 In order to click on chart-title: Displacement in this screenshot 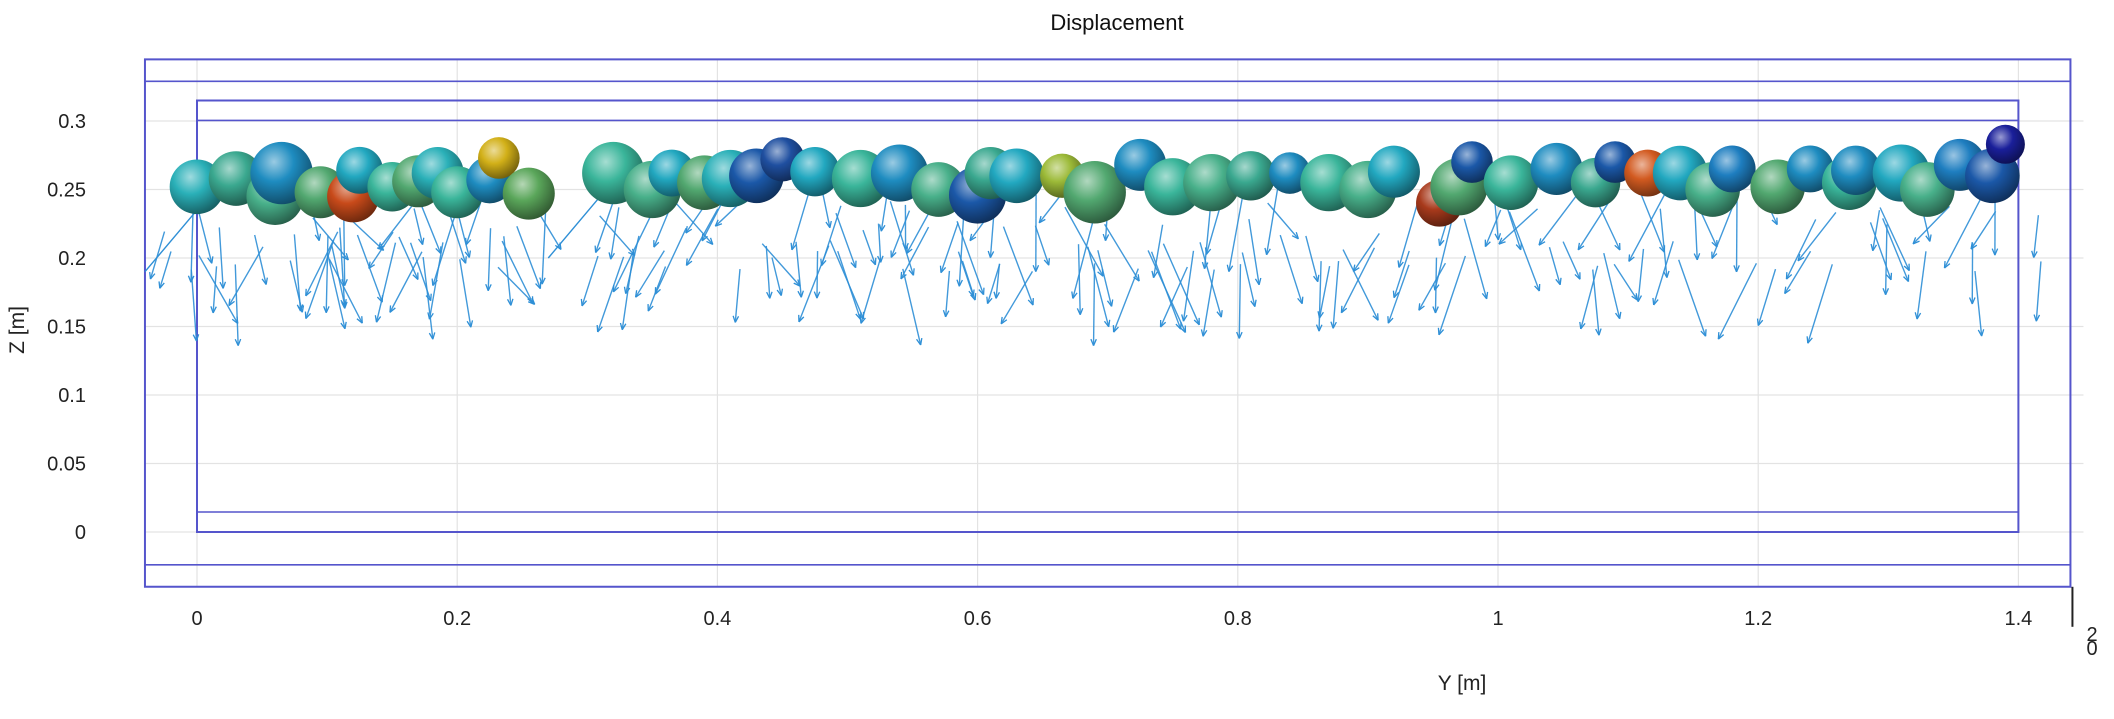, I will do `click(1116, 22)`.